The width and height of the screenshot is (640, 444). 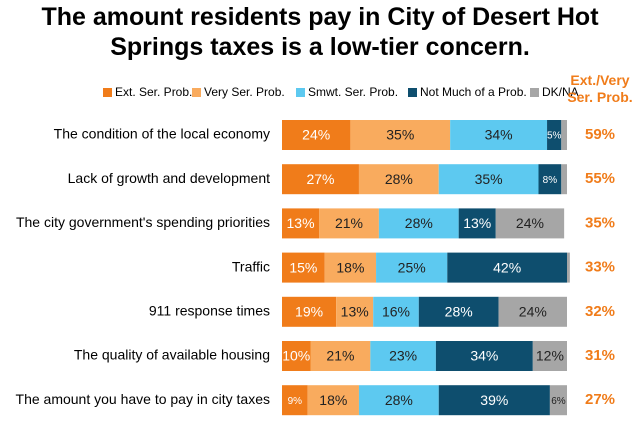 I want to click on value-label: 39%, so click(x=494, y=400).